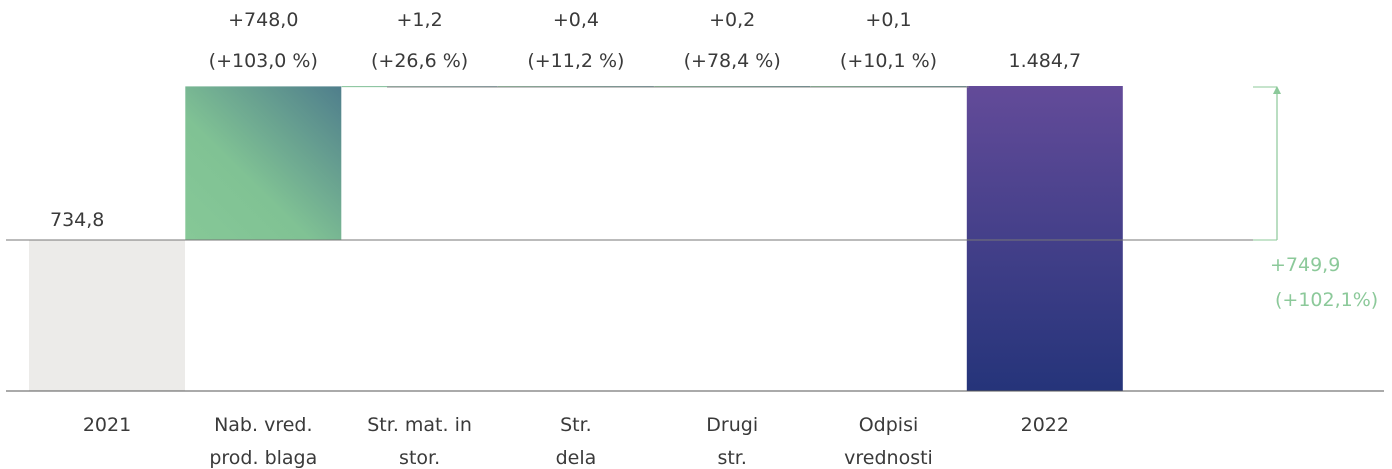 The width and height of the screenshot is (1392, 469). Describe the element at coordinates (575, 61) in the screenshot. I see `pct-label-3: (+11,2 %)` at that location.